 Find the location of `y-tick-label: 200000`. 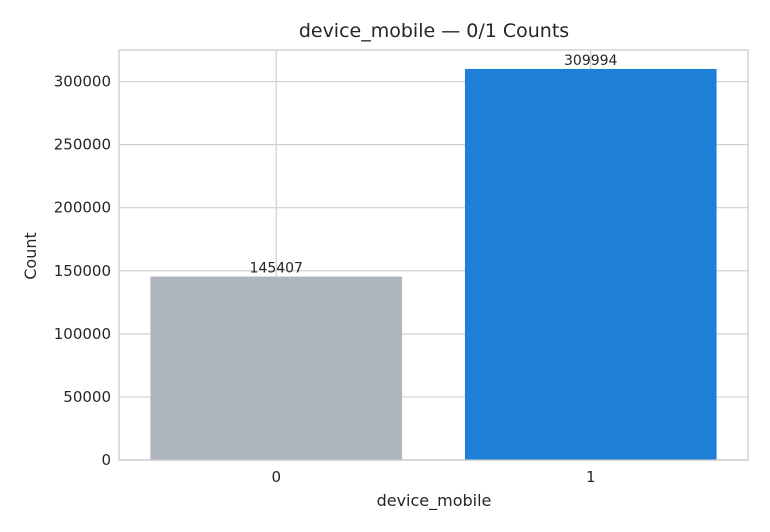

y-tick-label: 200000 is located at coordinates (82, 208).